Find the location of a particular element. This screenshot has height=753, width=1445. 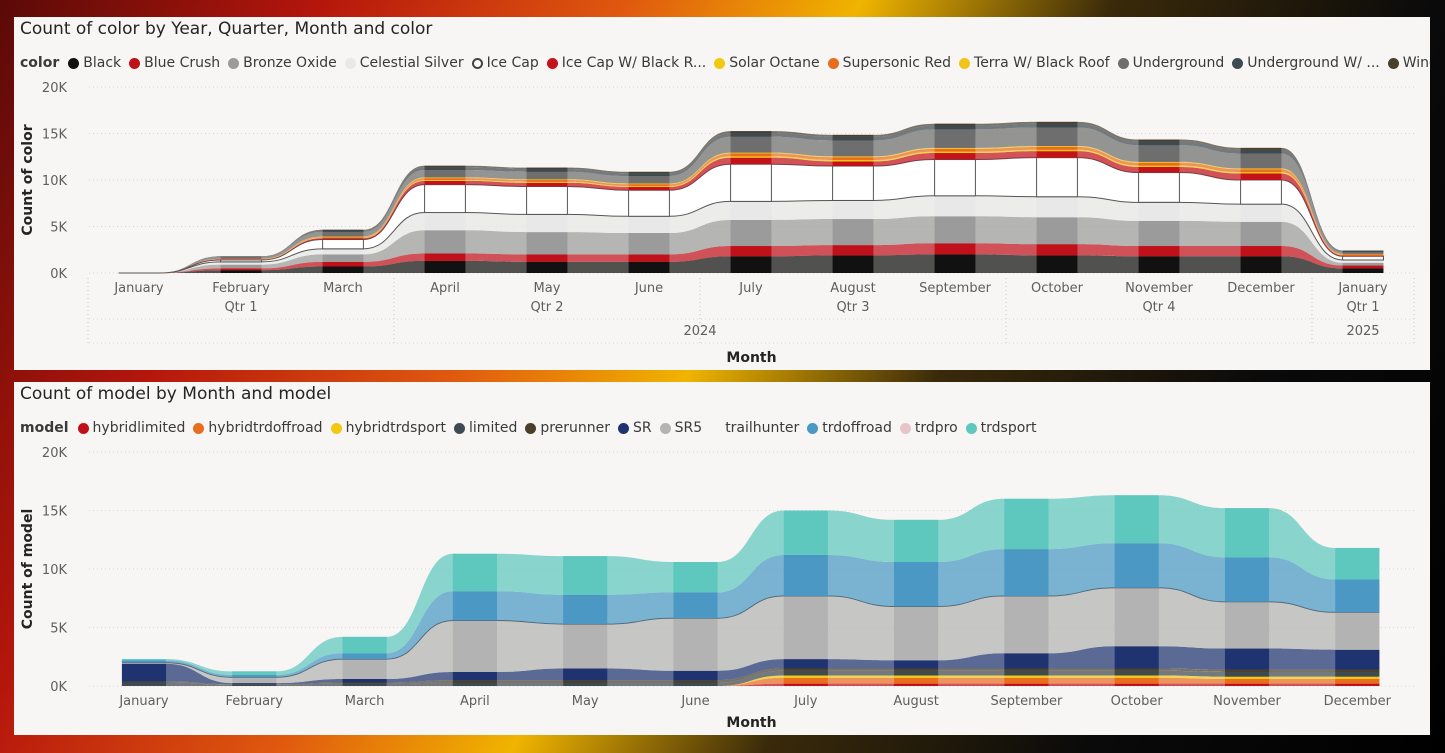

legend-item: SR is located at coordinates (635, 428).